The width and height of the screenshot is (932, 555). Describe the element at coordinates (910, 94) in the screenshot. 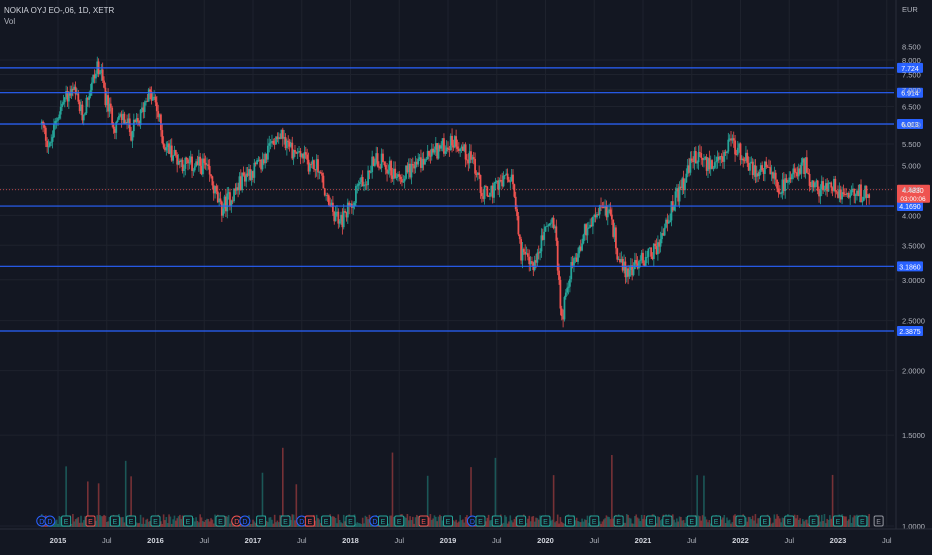

I see `level-price-label: 6.914` at that location.